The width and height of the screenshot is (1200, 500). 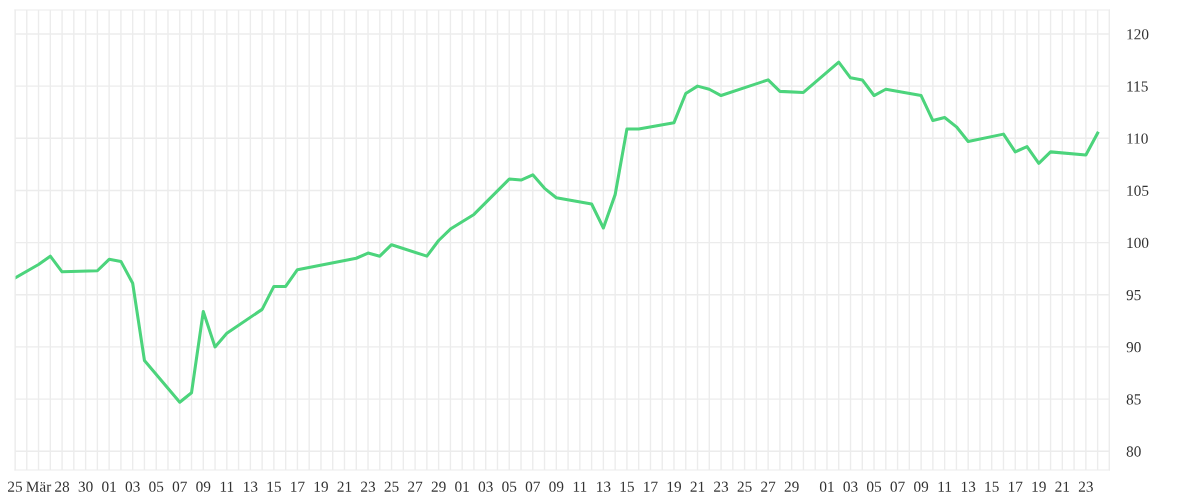 What do you see at coordinates (85, 486) in the screenshot?
I see `x-tick-label: 30` at bounding box center [85, 486].